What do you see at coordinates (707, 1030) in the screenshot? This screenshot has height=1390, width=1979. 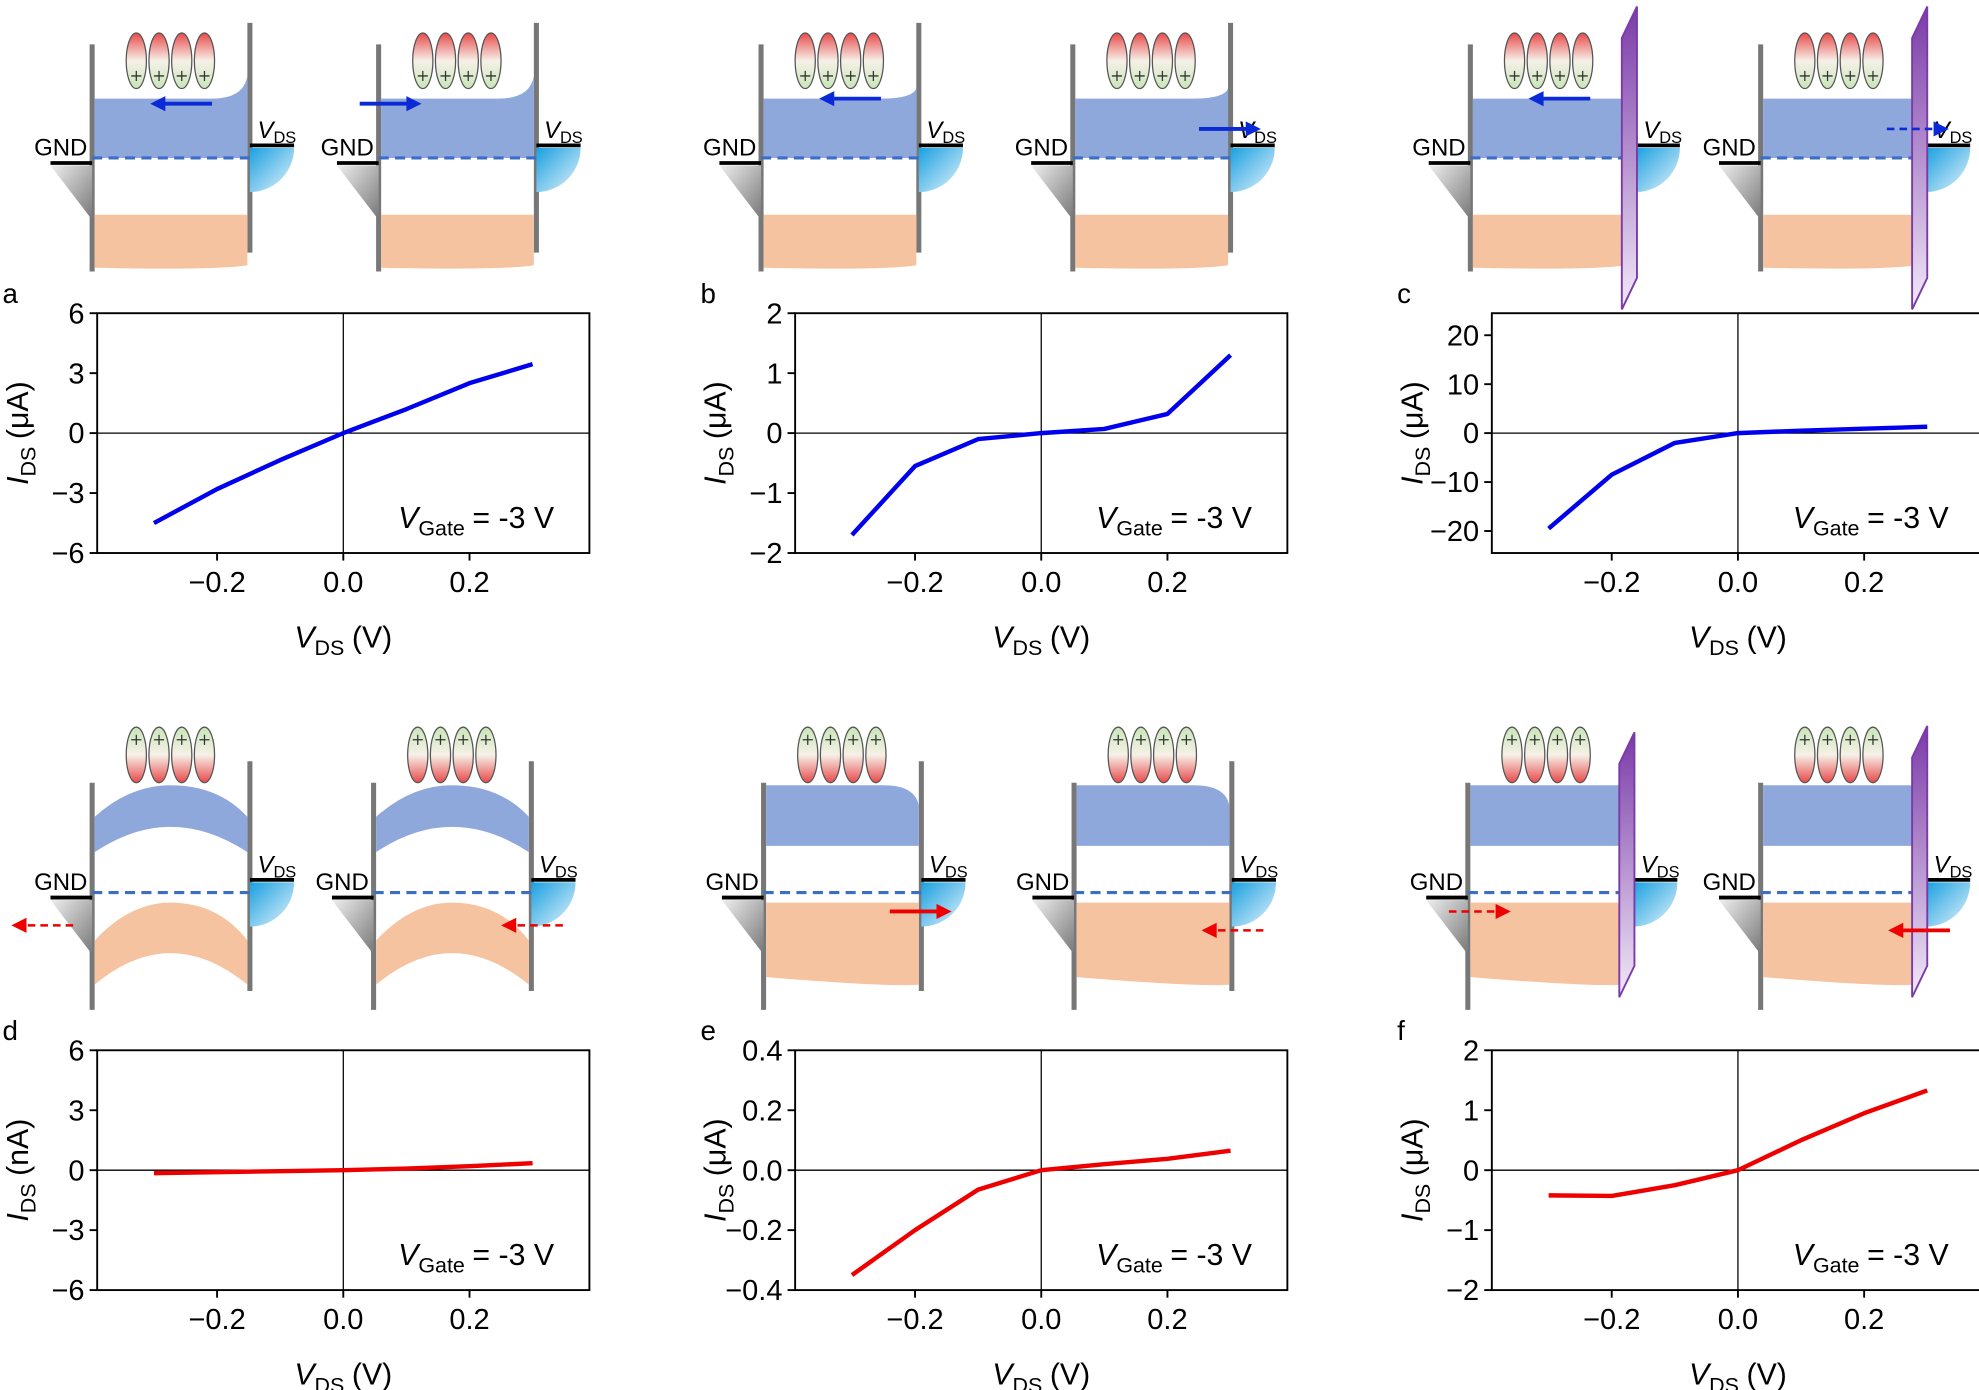 I see `panel-label: e` at bounding box center [707, 1030].